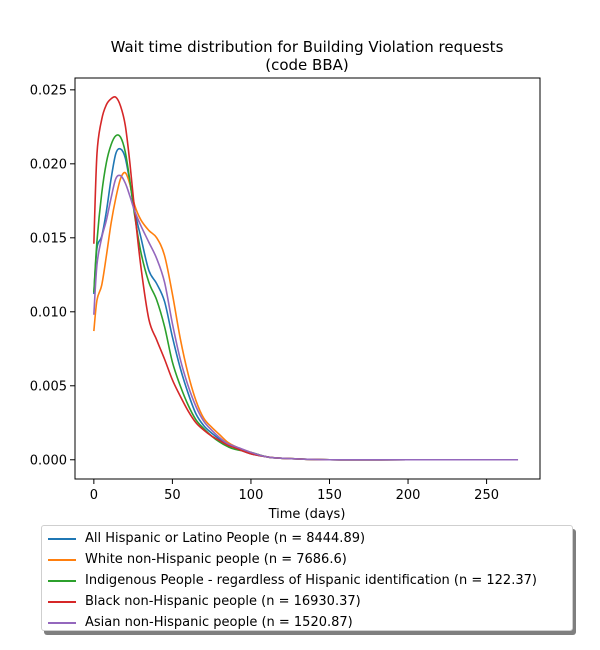 This screenshot has height=650, width=600. I want to click on legend-item: Asian non-Hispanic people (n = 1520.87), so click(307, 622).